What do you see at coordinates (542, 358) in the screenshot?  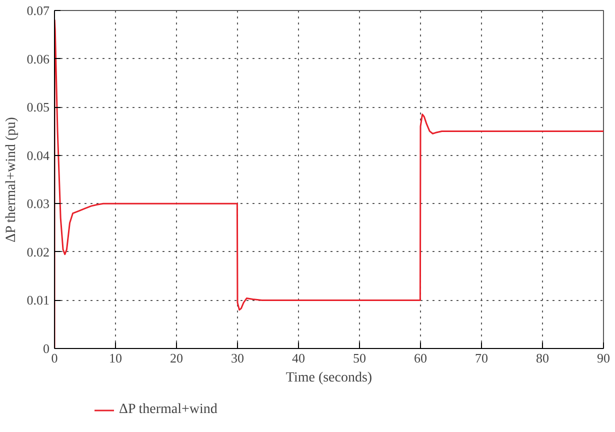 I see `x-tick-label: 80` at bounding box center [542, 358].